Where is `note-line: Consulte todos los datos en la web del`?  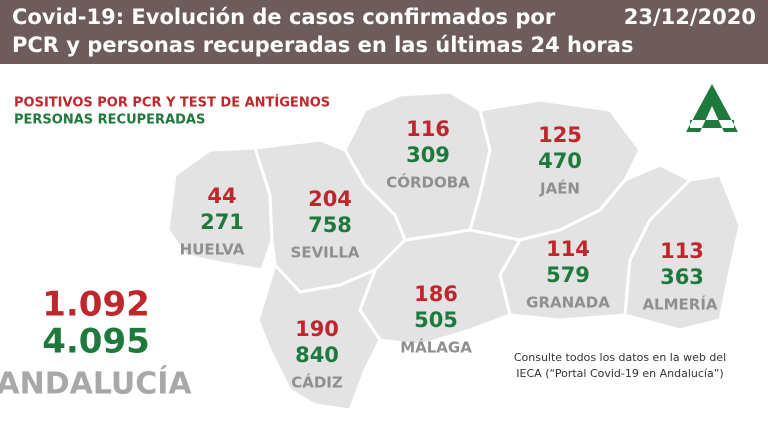
note-line: Consulte todos los datos en la web del is located at coordinates (620, 357).